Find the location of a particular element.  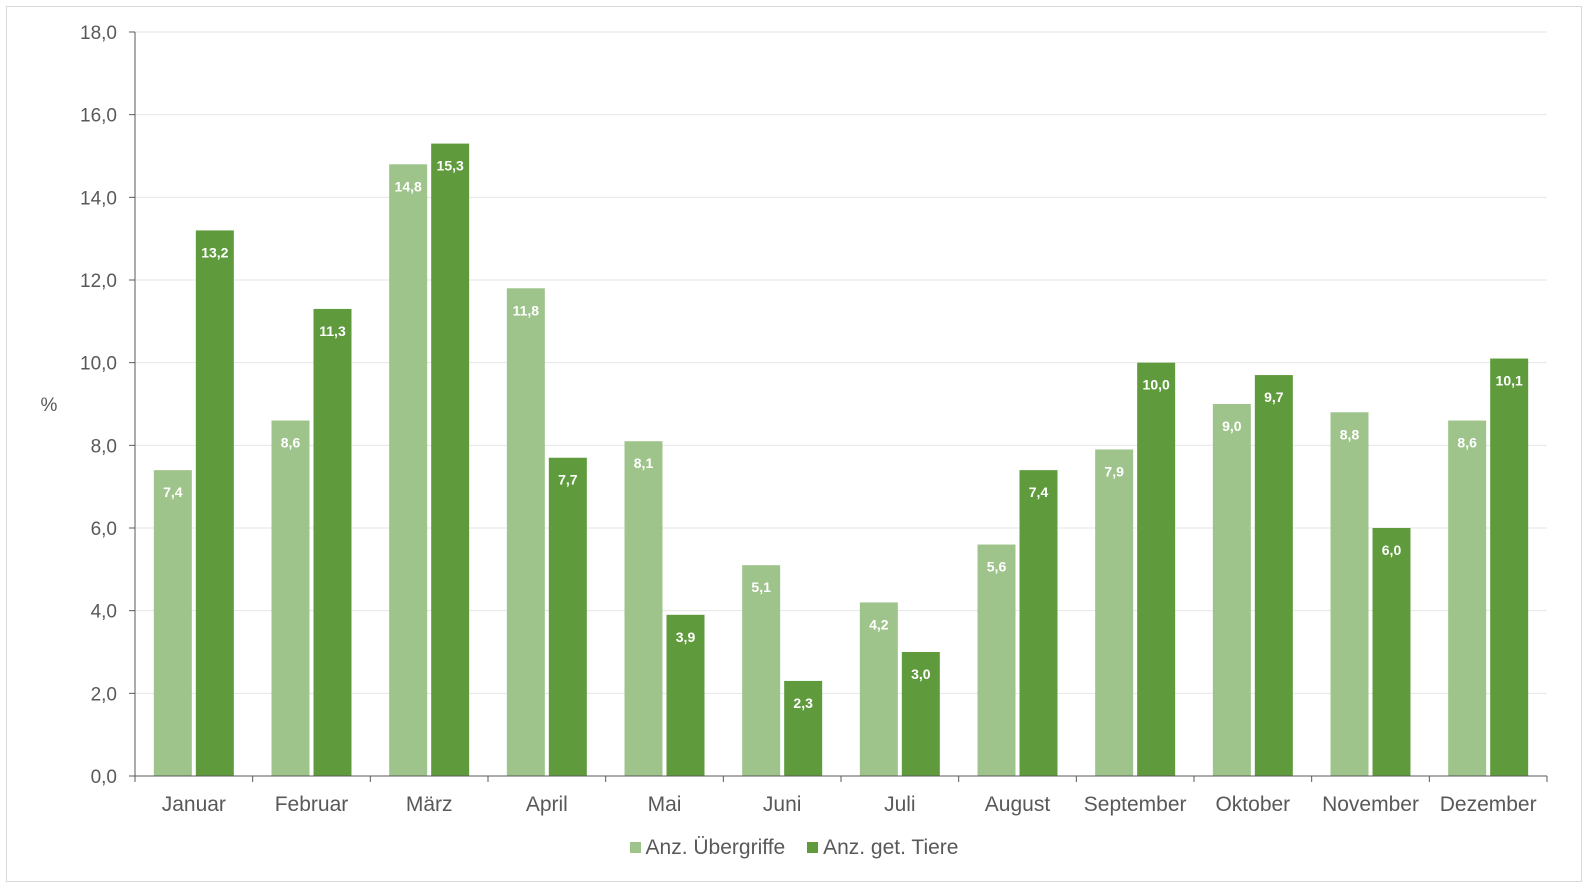

data-label-series-1: 5,6 is located at coordinates (997, 567).